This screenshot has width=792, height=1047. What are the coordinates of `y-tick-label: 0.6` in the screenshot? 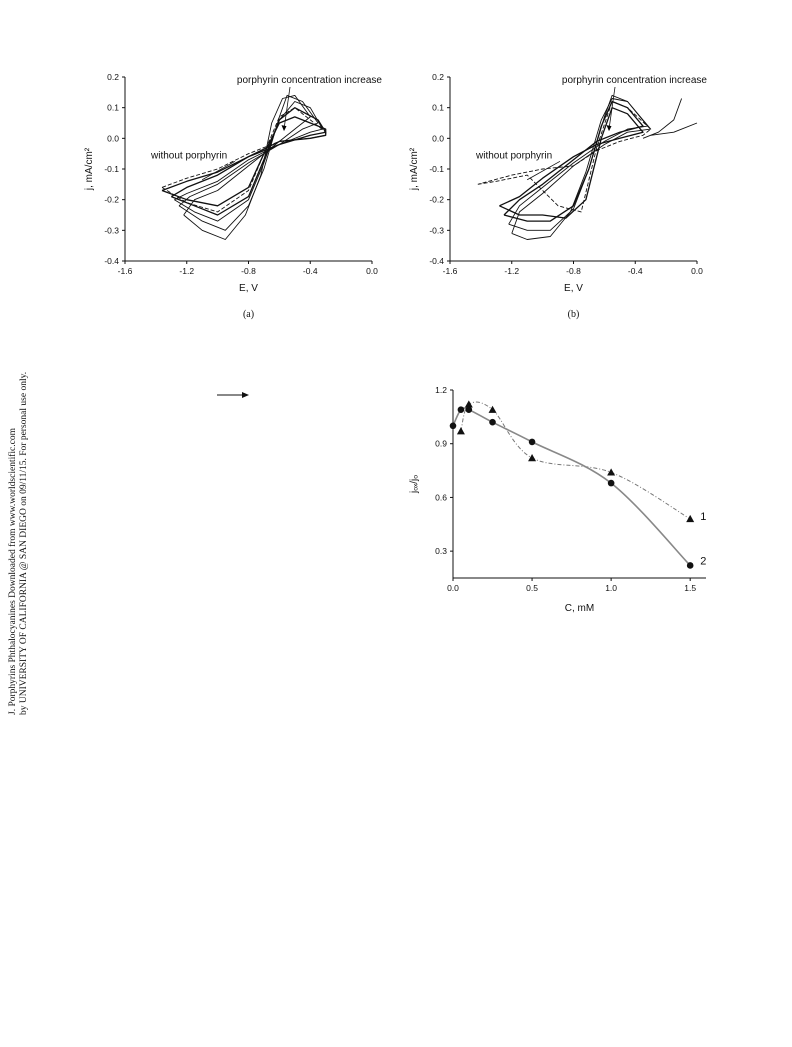 It's located at (441, 497).